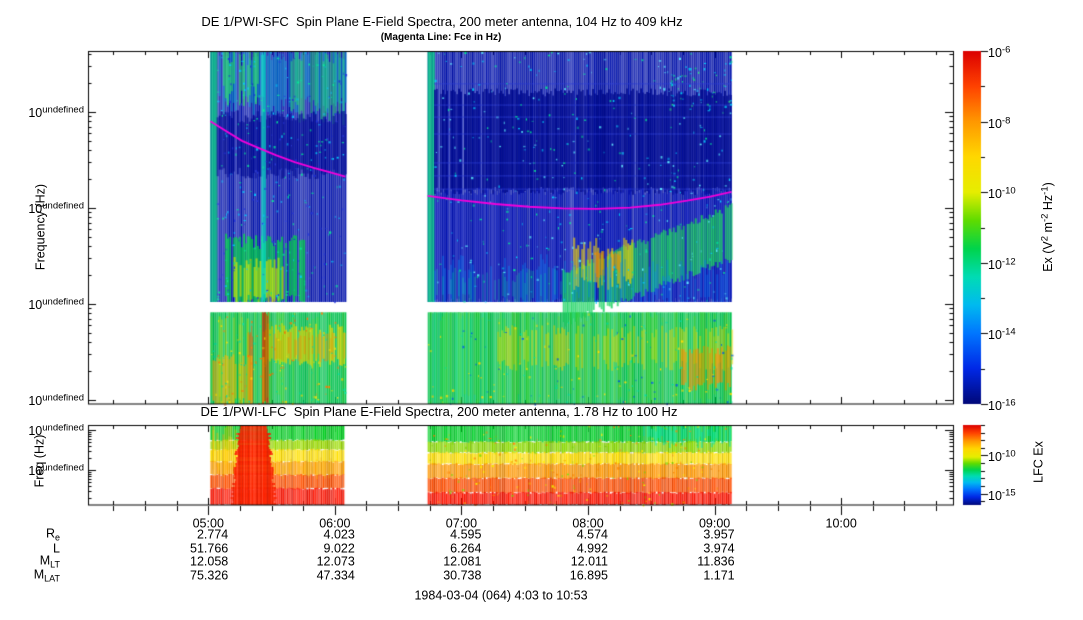  I want to click on time-tick-label: 10:00, so click(841, 522).